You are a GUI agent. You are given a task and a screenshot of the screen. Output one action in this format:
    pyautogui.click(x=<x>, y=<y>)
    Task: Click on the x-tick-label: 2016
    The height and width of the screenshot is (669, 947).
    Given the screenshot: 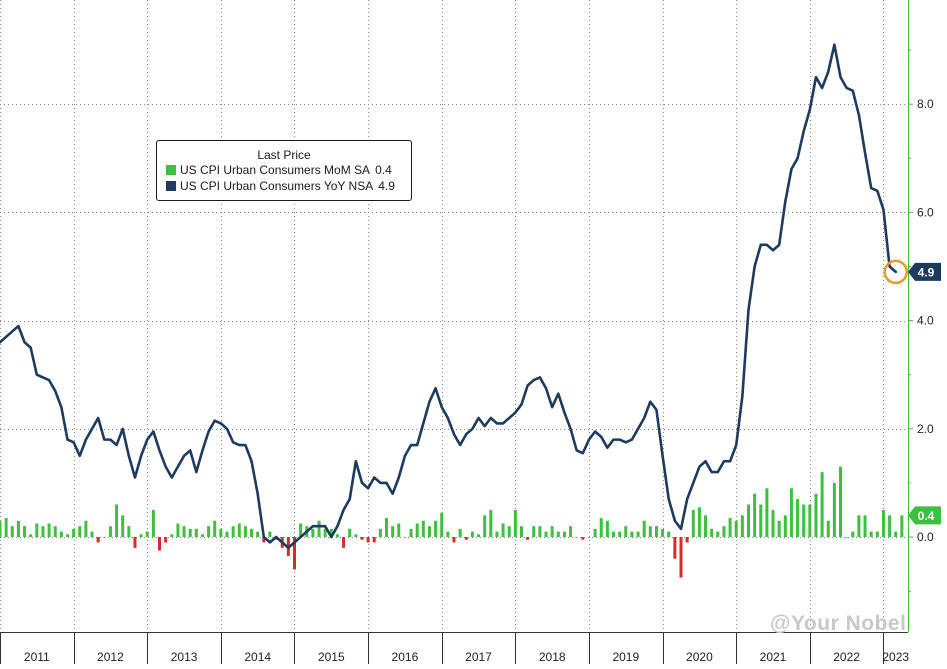 What is the action you would take?
    pyautogui.click(x=405, y=657)
    